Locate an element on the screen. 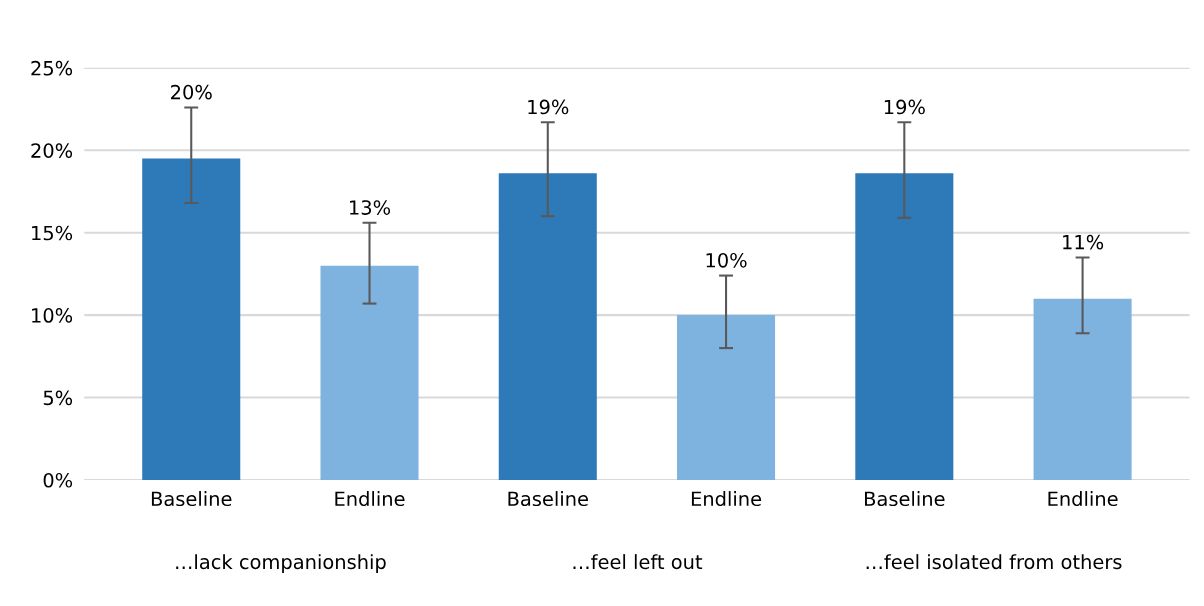 The height and width of the screenshot is (606, 1204). text: …feel isolated from others is located at coordinates (994, 562).